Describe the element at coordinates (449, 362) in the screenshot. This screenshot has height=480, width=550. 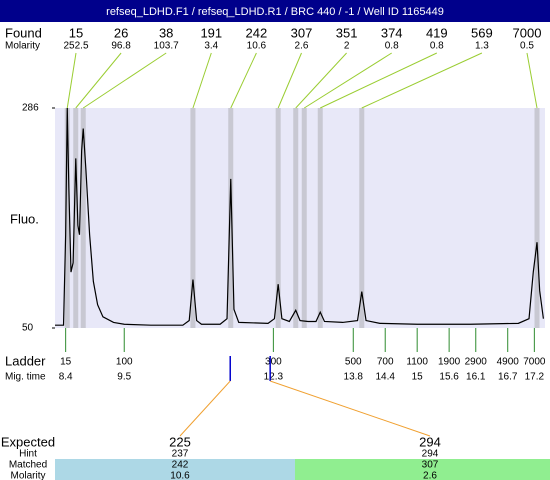
I see `ladder-size: 1900` at that location.